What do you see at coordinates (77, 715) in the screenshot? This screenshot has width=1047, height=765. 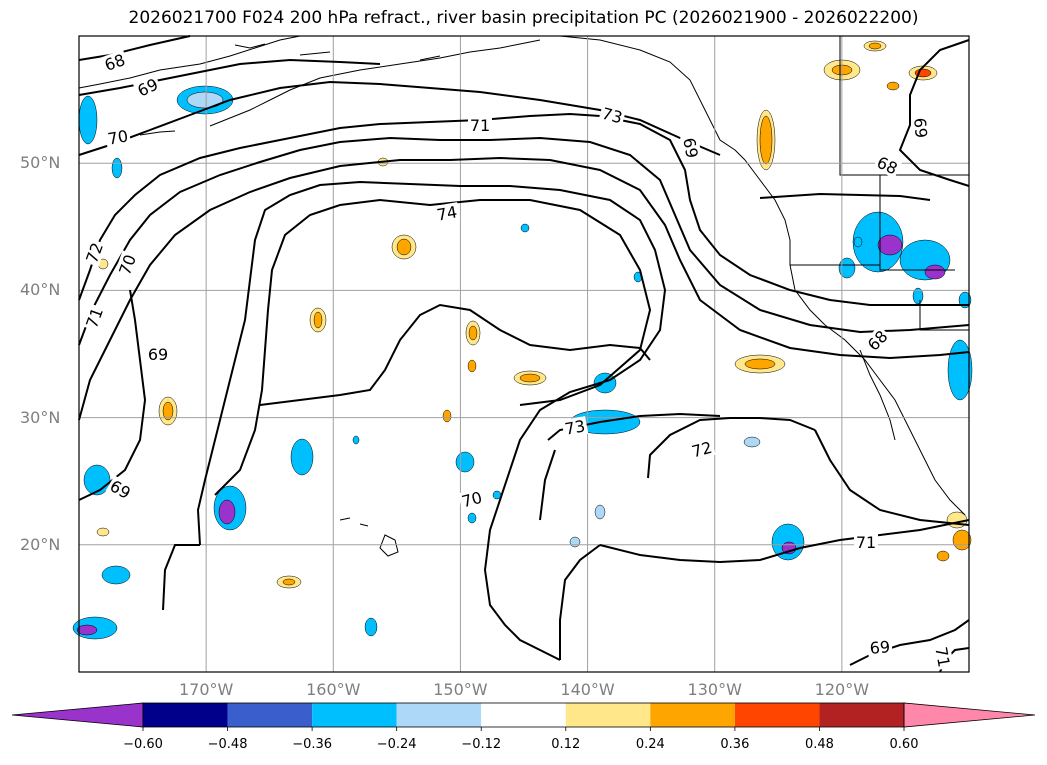 I see `colorbar-extend-low` at bounding box center [77, 715].